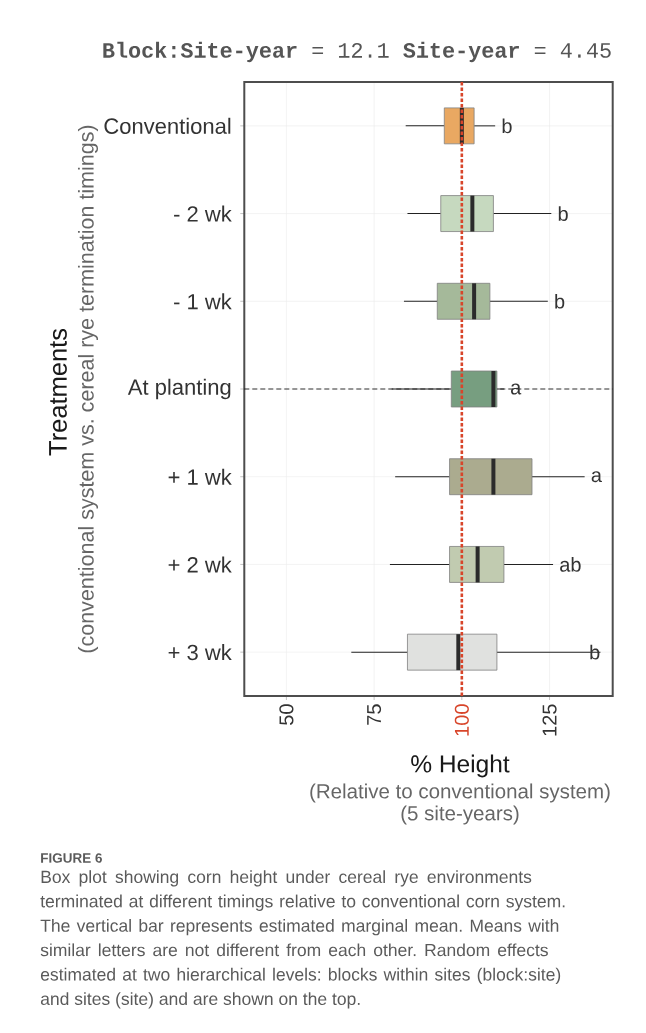 Image resolution: width=646 pixels, height=1033 pixels. Describe the element at coordinates (167, 125) in the screenshot. I see `y-tick-label: Conventional` at that location.